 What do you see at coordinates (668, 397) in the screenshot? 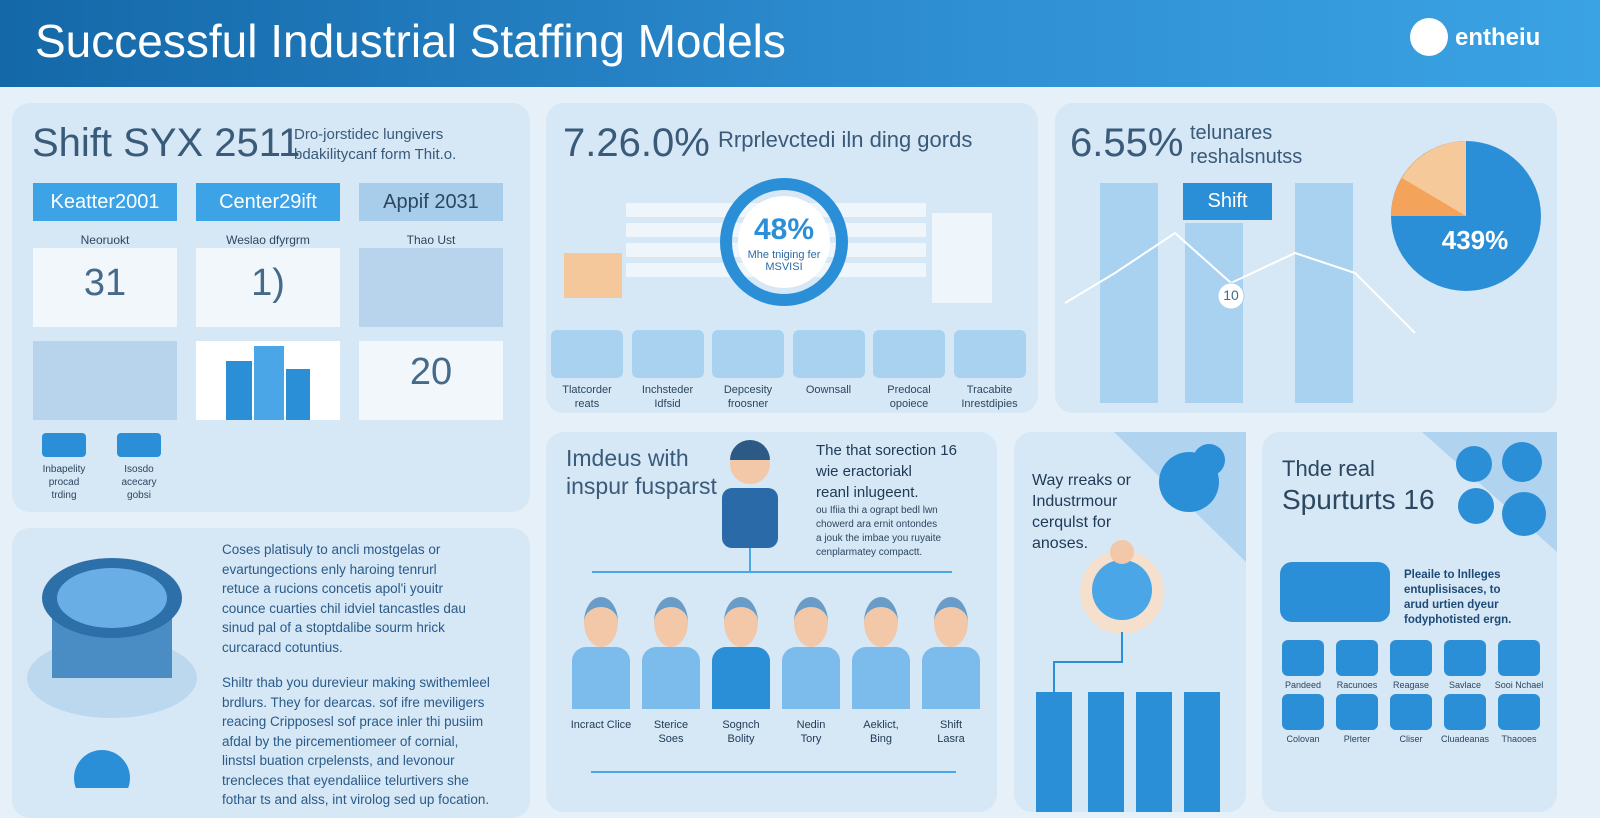
I see `icon-label: Inchsteder Idfsid` at bounding box center [668, 397].